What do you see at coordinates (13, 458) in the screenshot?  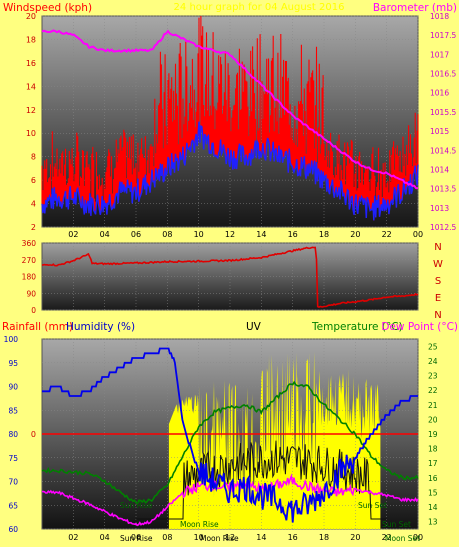 I see `humidity-tick-label: 75` at bounding box center [13, 458].